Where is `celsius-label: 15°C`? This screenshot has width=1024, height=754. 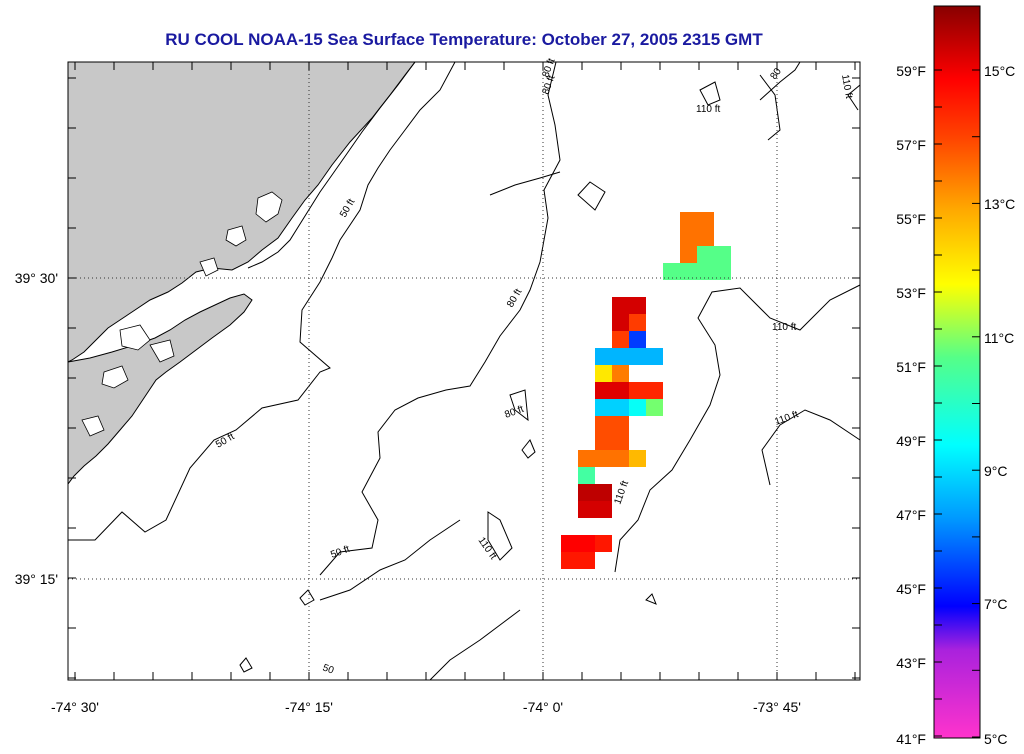
celsius-label: 15°C is located at coordinates (999, 71).